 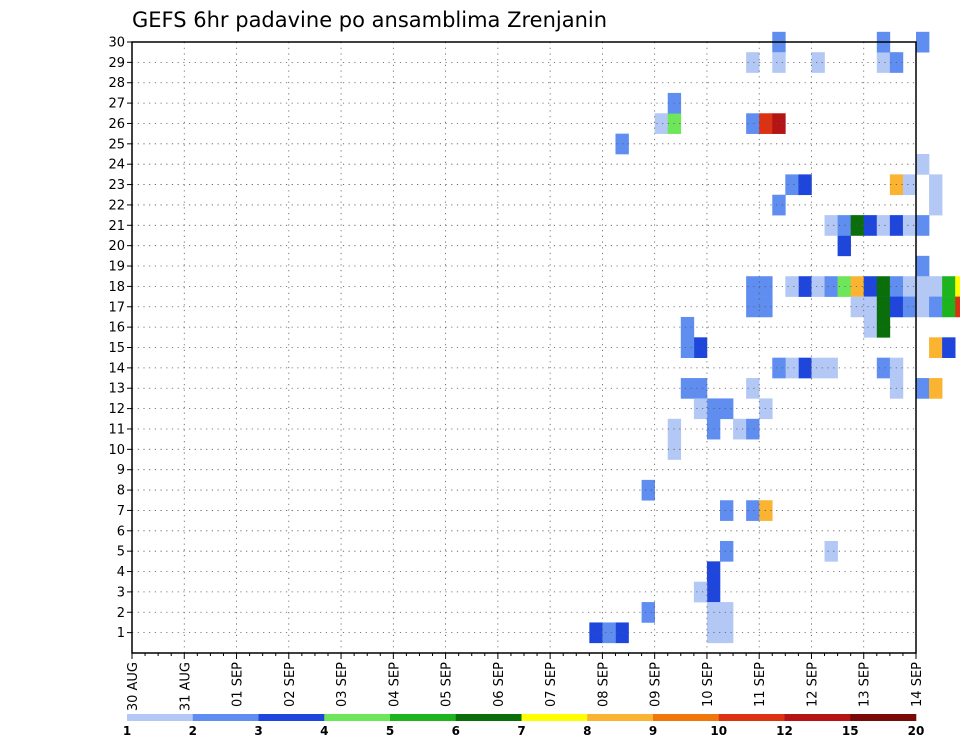 I want to click on y-tick-label: 8, so click(x=121, y=491).